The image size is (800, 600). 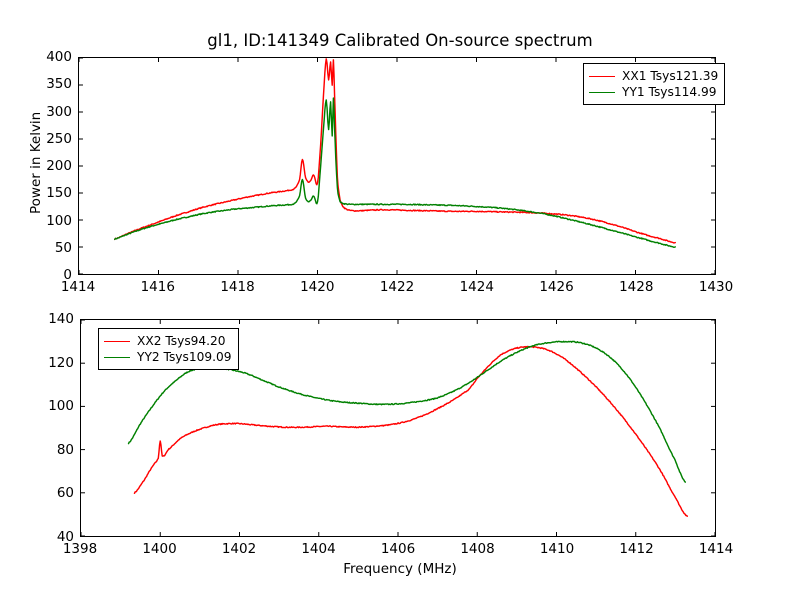 What do you see at coordinates (477, 549) in the screenshot?
I see `x-tick-label: 1408` at bounding box center [477, 549].